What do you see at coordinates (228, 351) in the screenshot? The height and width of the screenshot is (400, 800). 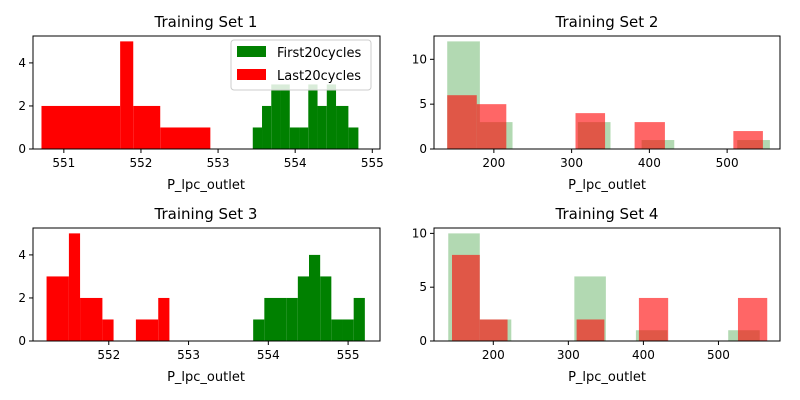 I see `x-ticks: 552 553 554 555` at bounding box center [228, 351].